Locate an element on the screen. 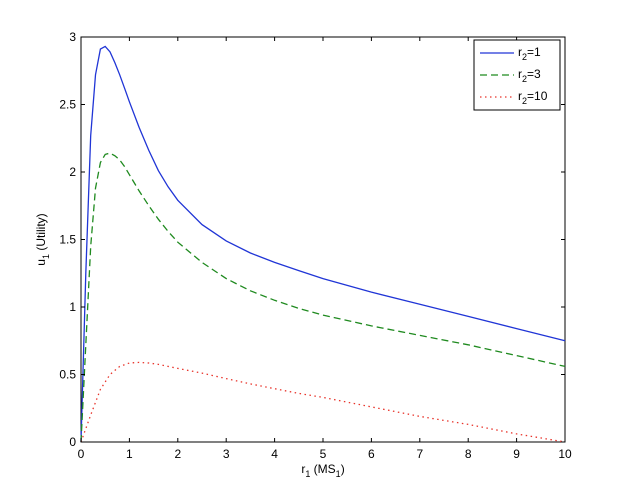 This screenshot has width=623, height=498. legend-label-r2-1: r2=1 is located at coordinates (529, 53).